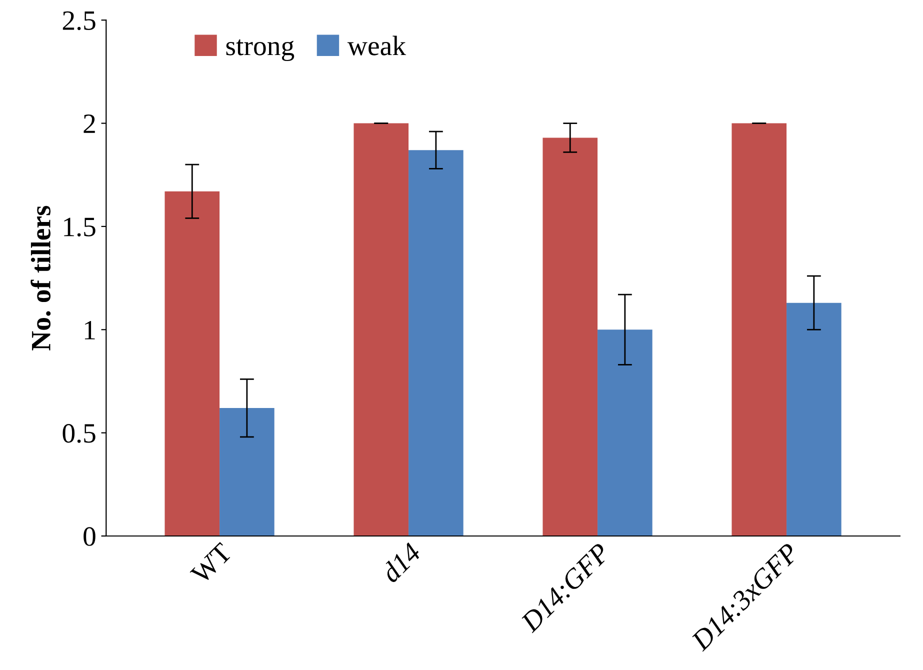 The width and height of the screenshot is (923, 670). What do you see at coordinates (401, 562) in the screenshot?
I see `x-tick-label: d14` at bounding box center [401, 562].